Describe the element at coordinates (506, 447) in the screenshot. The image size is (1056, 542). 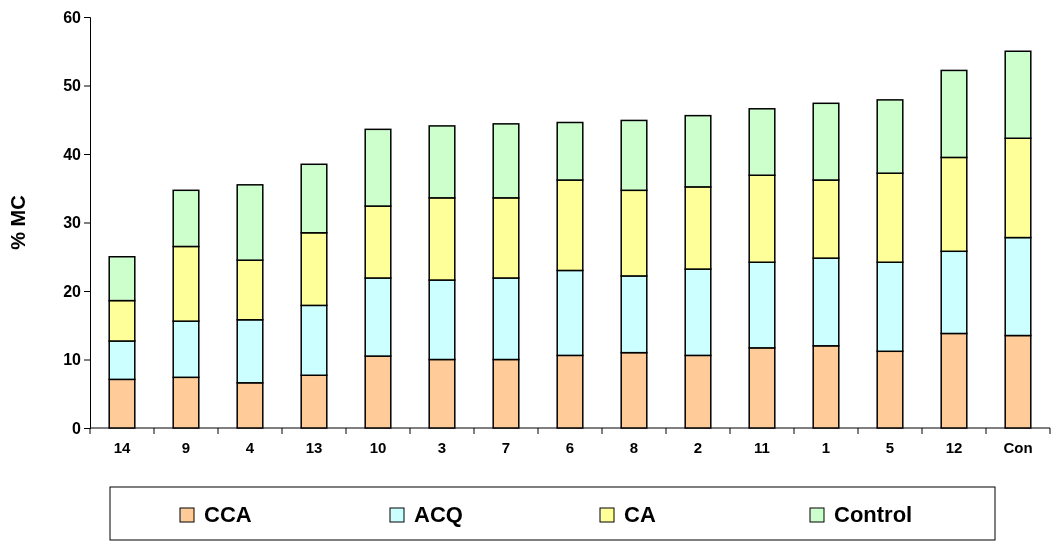
I see `x-tick-label: 7` at that location.